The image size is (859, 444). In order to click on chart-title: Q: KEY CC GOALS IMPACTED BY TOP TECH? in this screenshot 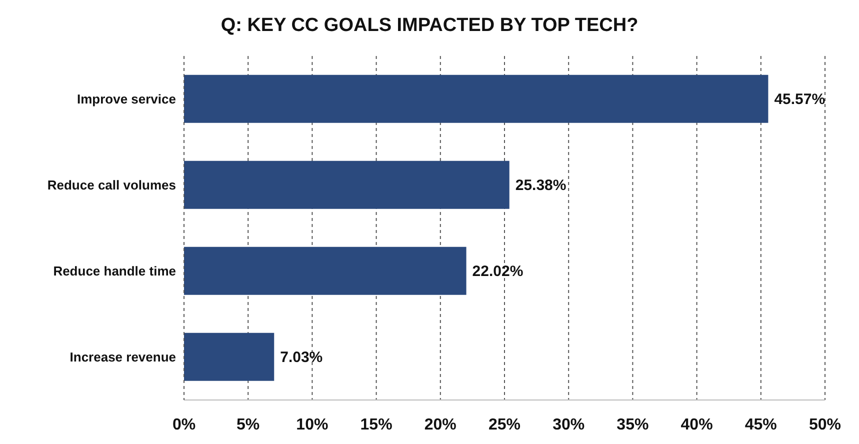, I will do `click(430, 26)`.